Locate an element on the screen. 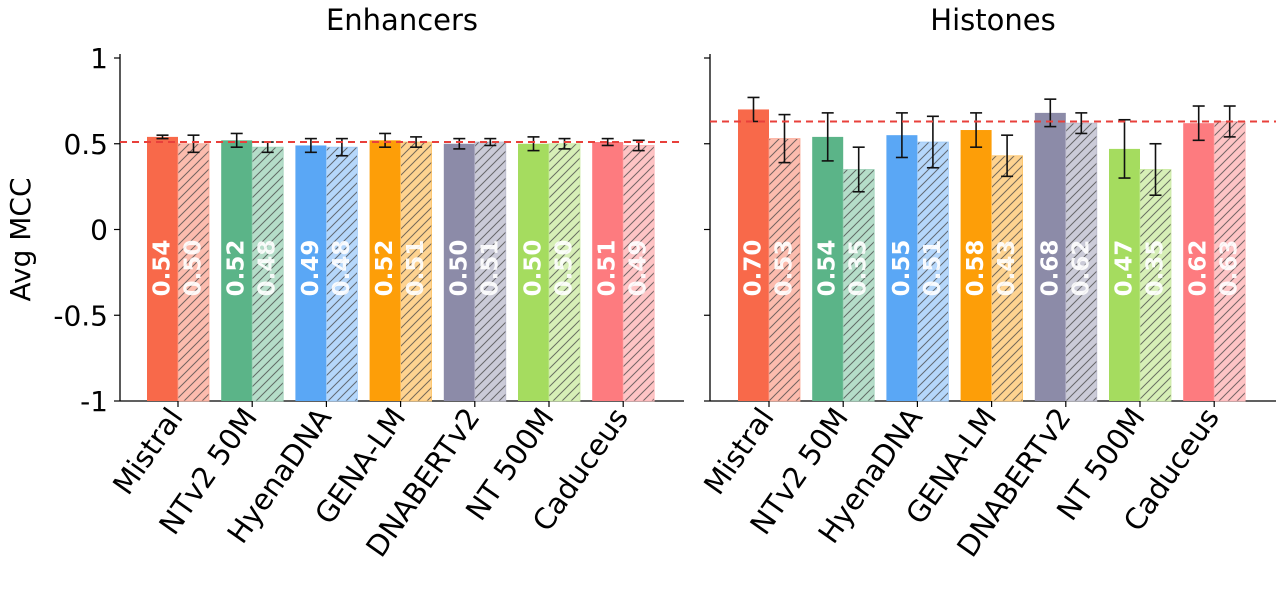  data-label: 0.47 is located at coordinates (1125, 268).